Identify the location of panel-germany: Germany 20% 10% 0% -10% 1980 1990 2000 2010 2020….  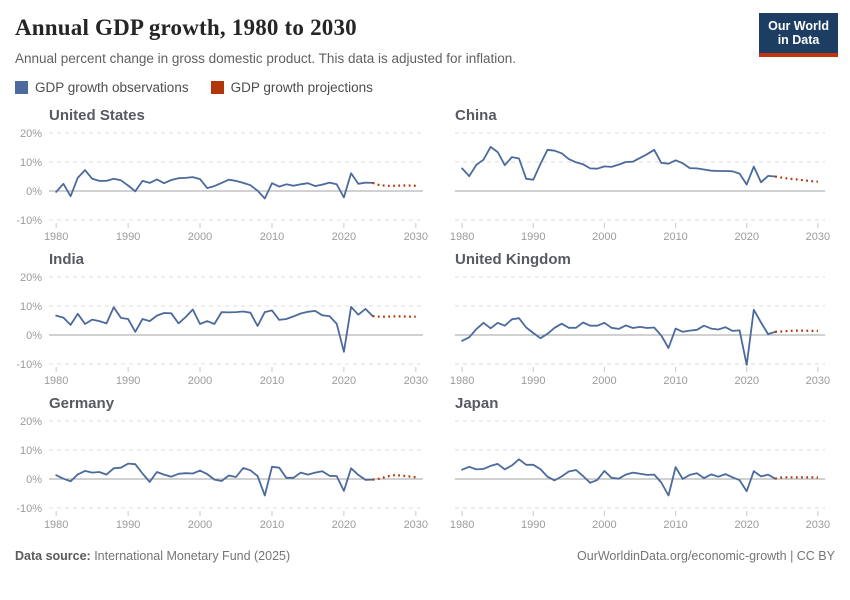
(224, 463).